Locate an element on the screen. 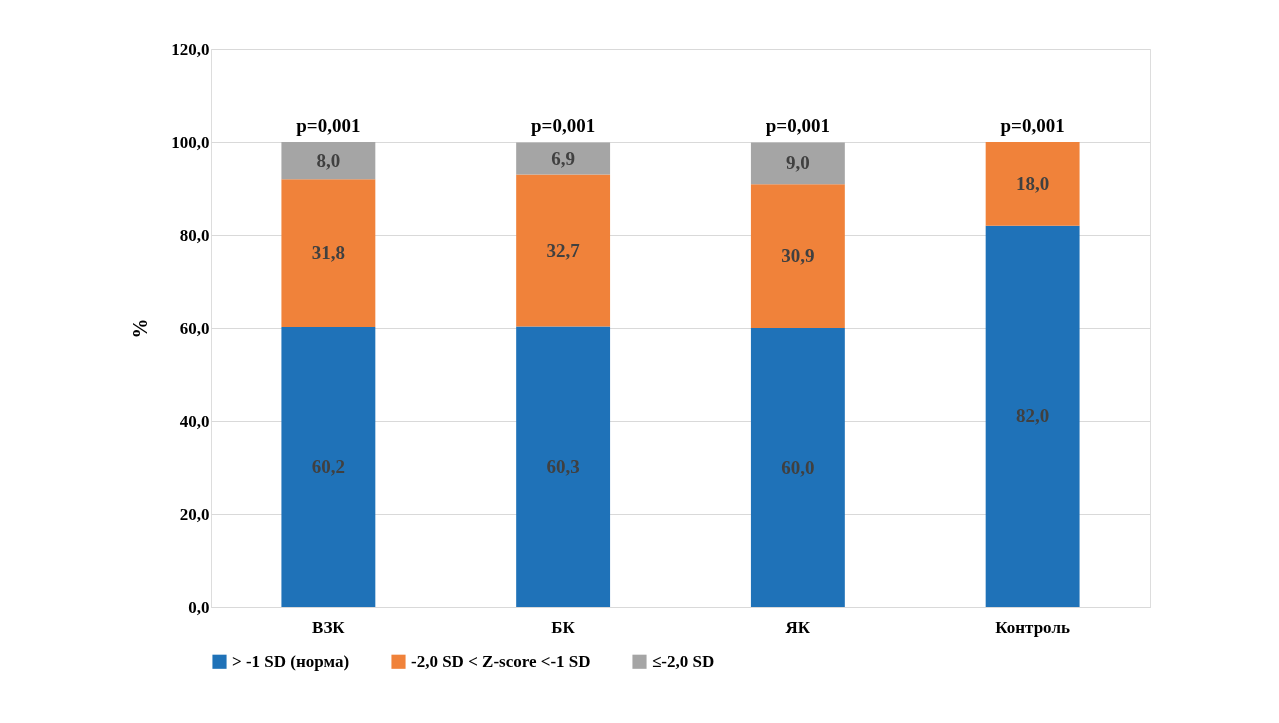  data-label: 6,9 is located at coordinates (563, 158).